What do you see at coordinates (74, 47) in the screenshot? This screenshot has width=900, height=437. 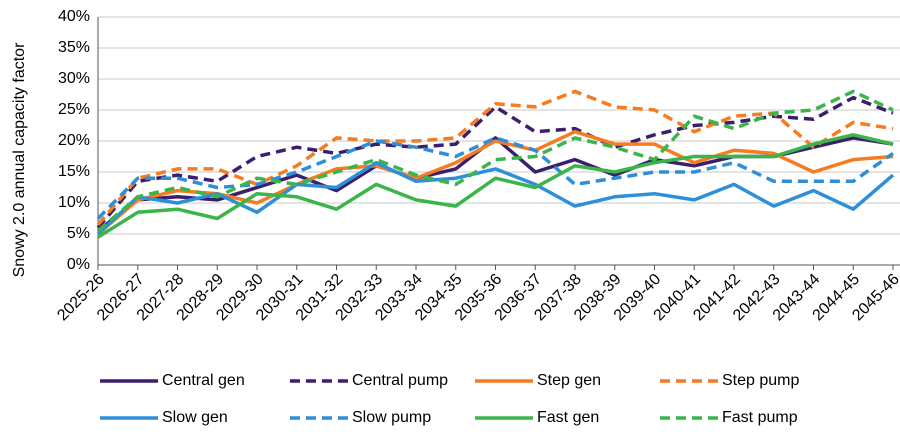 I see `y-tick-label: 35%` at bounding box center [74, 47].